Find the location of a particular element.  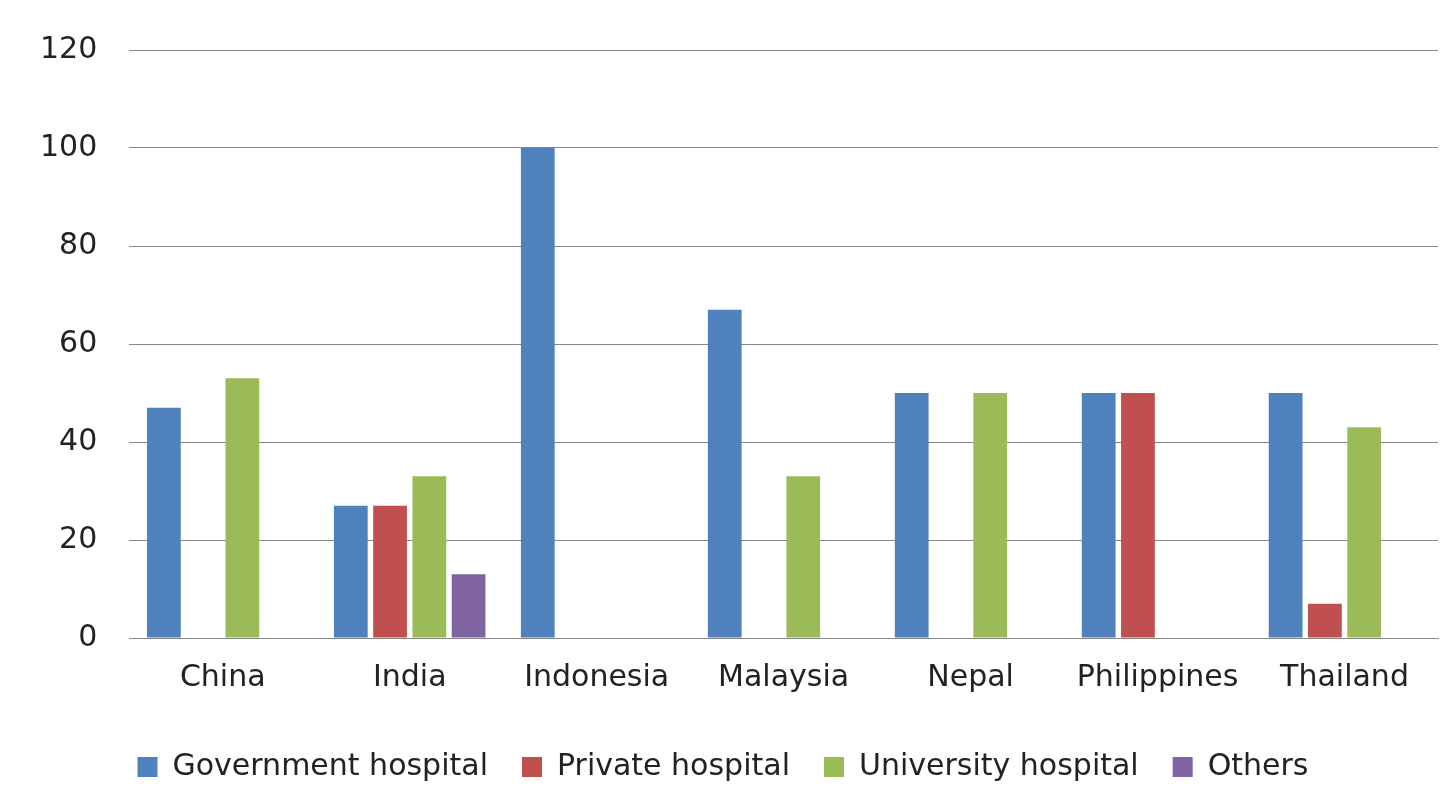

y-tick-label: 80 is located at coordinates (78, 243).